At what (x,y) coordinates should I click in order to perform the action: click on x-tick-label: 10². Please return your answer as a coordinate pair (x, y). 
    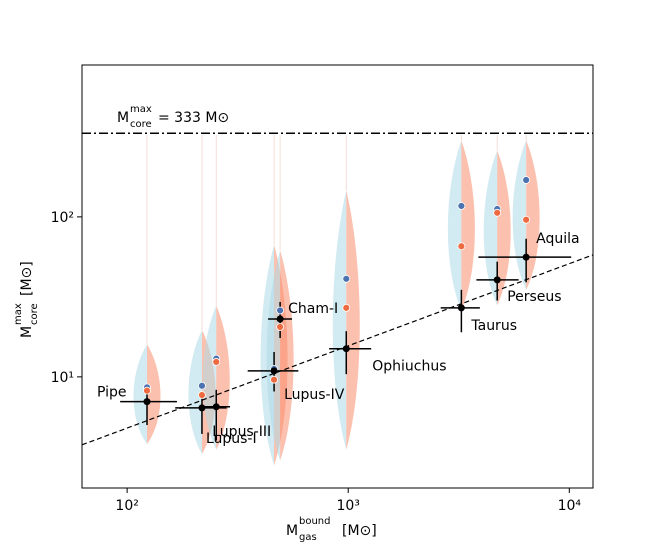
    Looking at the image, I should click on (126, 506).